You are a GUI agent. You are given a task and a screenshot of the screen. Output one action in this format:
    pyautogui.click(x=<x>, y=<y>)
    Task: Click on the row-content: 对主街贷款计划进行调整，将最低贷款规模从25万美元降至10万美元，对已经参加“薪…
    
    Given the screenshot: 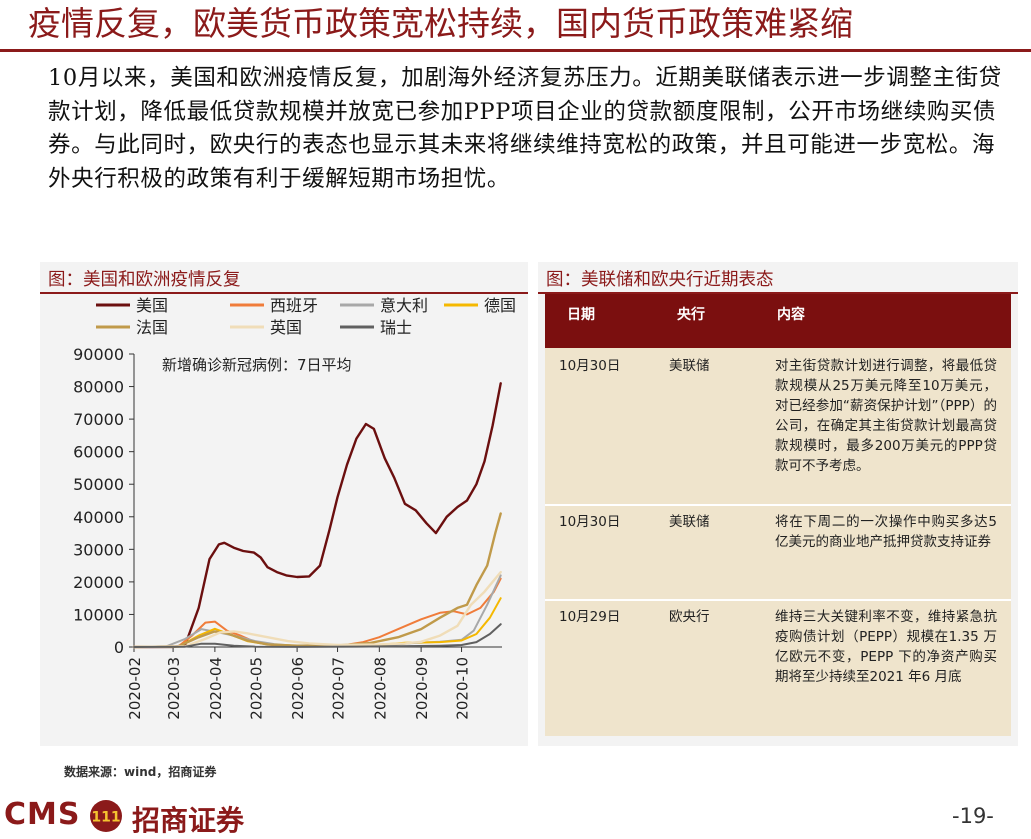 What is the action you would take?
    pyautogui.click(x=886, y=416)
    